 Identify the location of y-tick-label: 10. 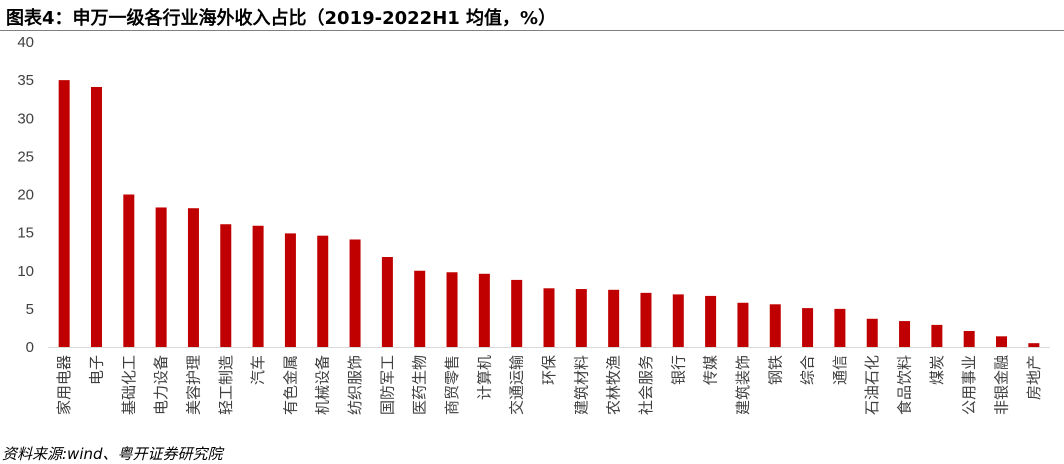
(25, 271).